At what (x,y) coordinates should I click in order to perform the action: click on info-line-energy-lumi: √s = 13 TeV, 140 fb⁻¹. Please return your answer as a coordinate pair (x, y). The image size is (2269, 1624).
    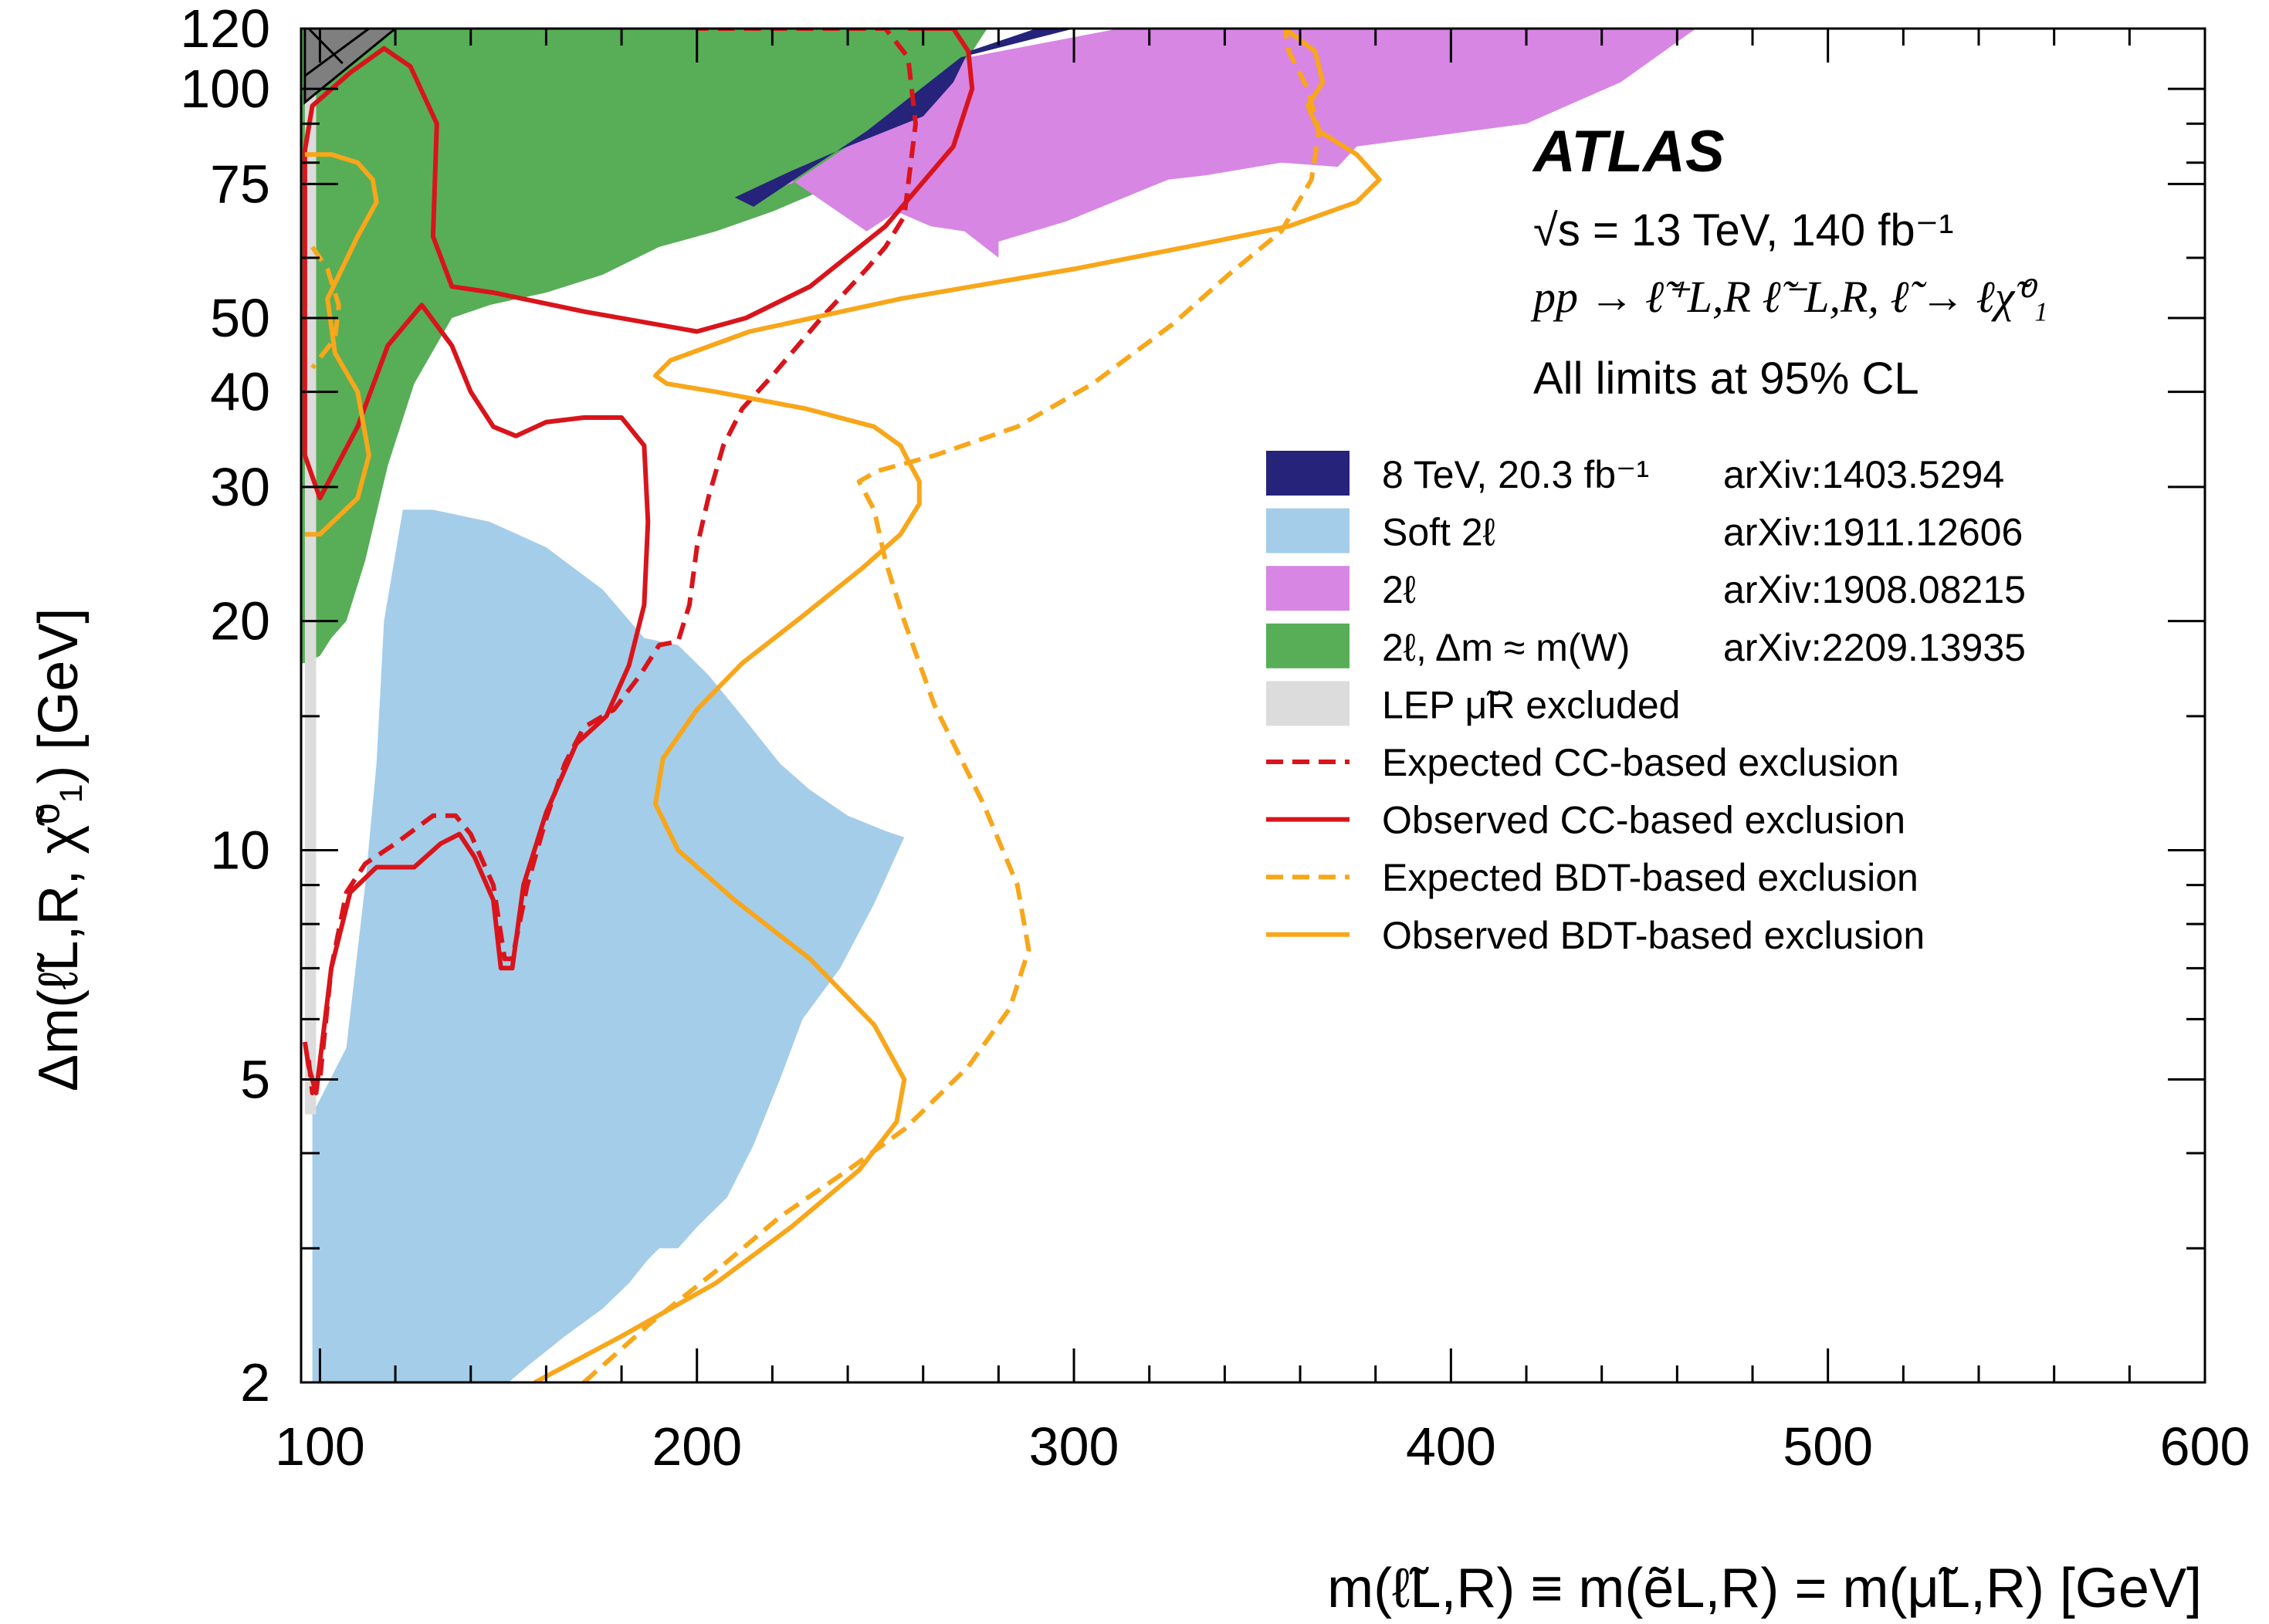
    Looking at the image, I should click on (1744, 230).